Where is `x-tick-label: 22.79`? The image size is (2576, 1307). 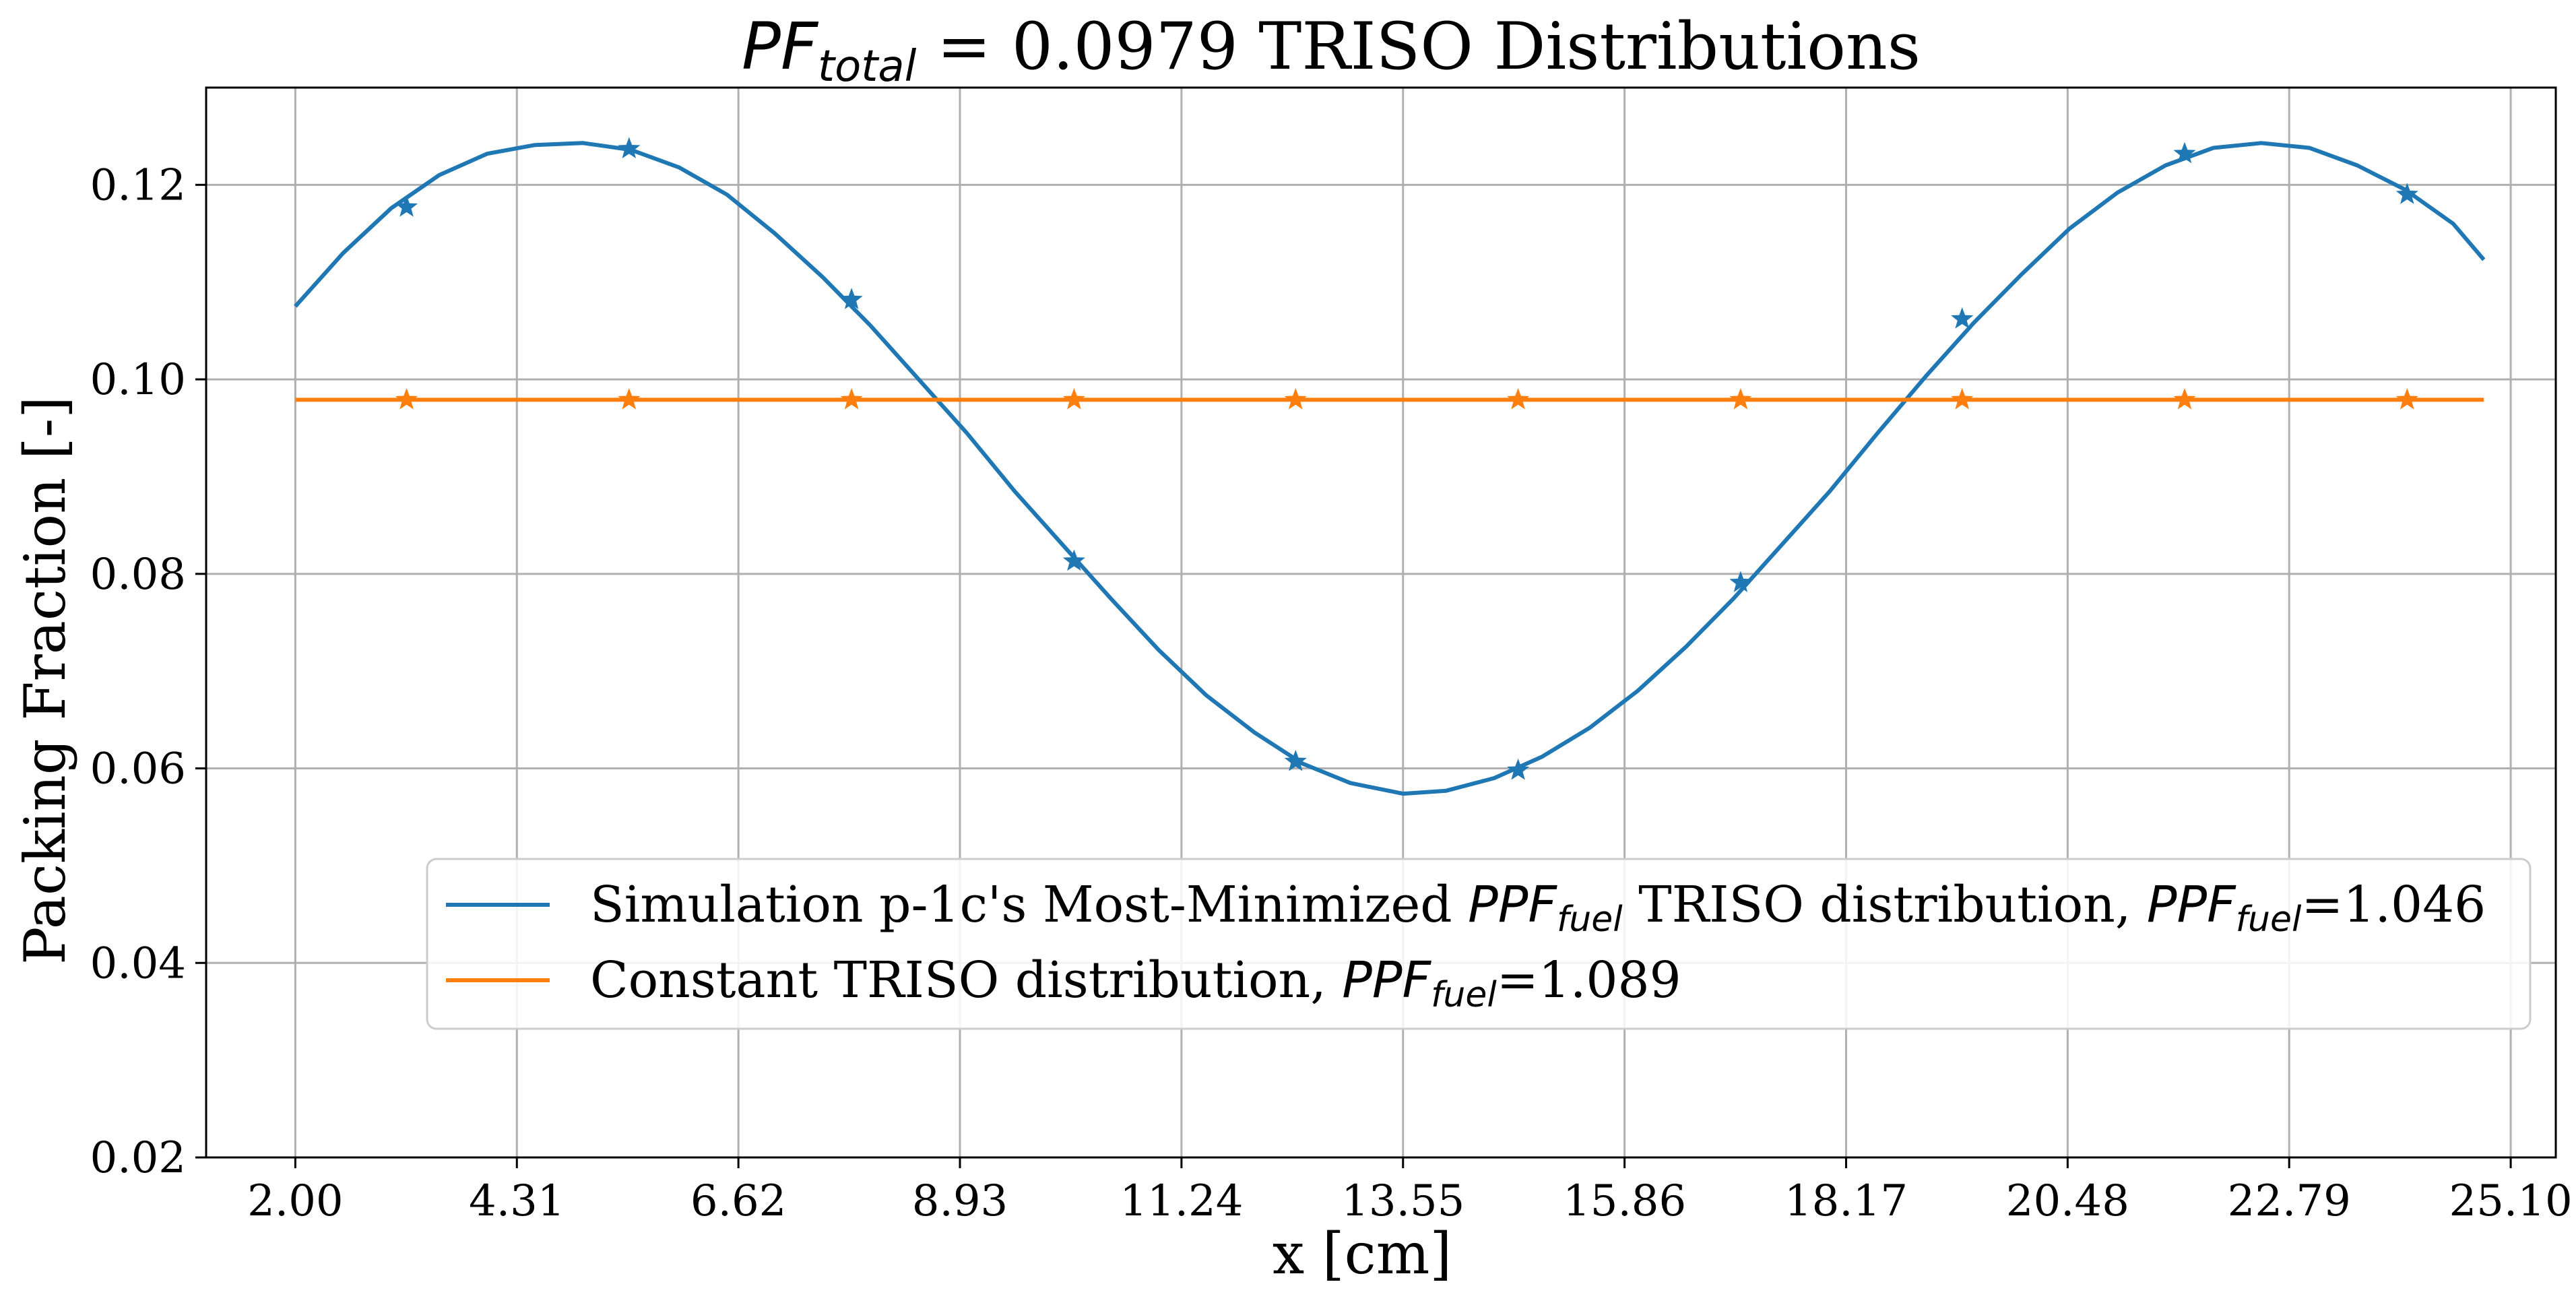 x-tick-label: 22.79 is located at coordinates (2289, 1201).